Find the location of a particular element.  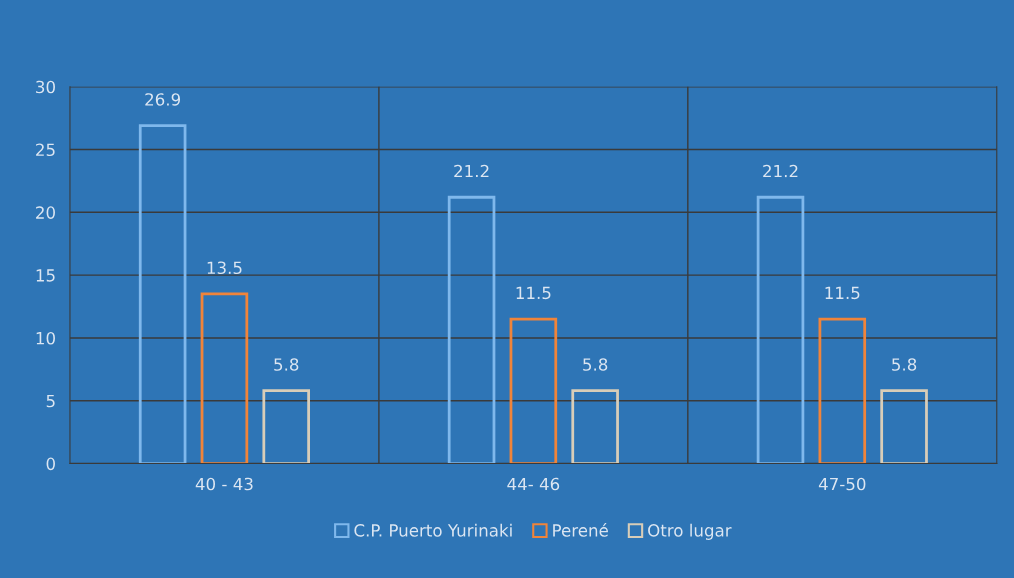

x-tick-label: 47-50 is located at coordinates (842, 484).